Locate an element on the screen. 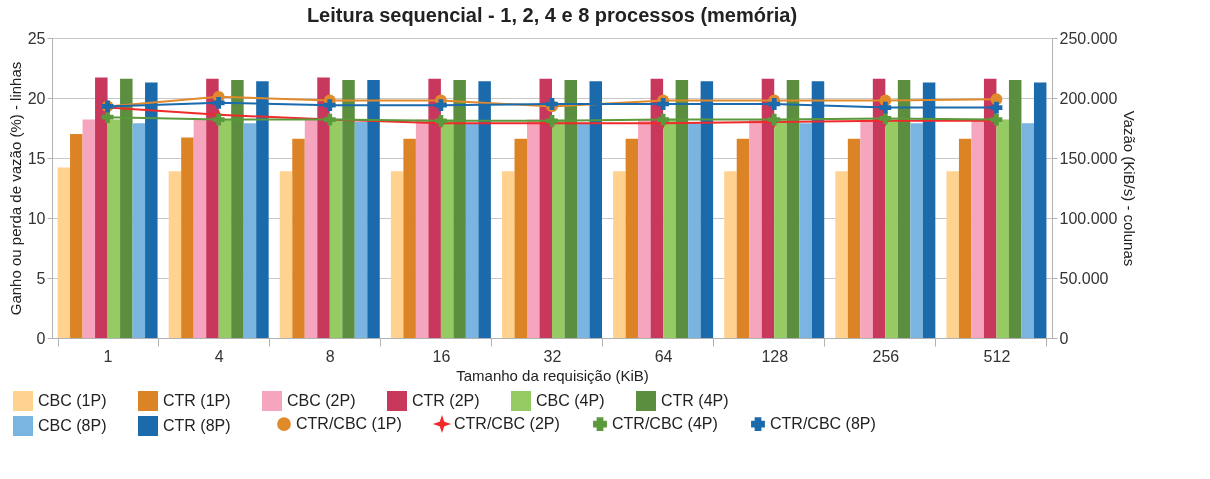 This screenshot has height=479, width=1210. x-axis-title: Tamanho da requisição (KiB) is located at coordinates (552, 375).